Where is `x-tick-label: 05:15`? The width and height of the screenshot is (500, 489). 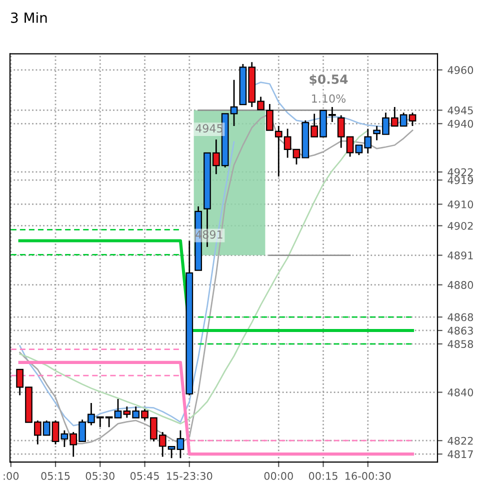 x-tick-label: 05:15 is located at coordinates (55, 476).